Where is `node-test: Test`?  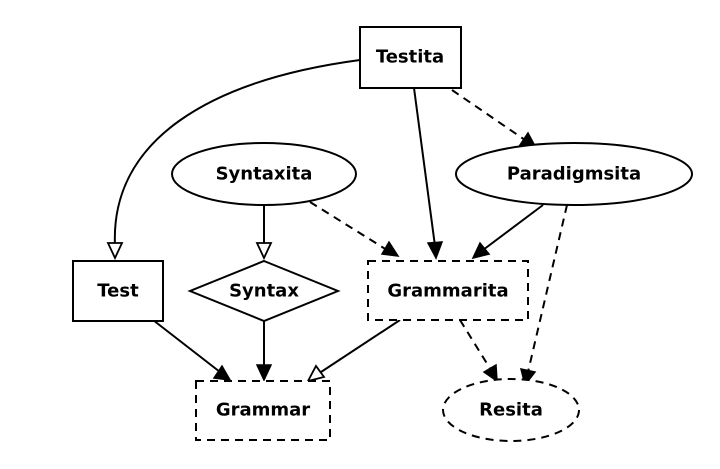 node-test: Test is located at coordinates (118, 291).